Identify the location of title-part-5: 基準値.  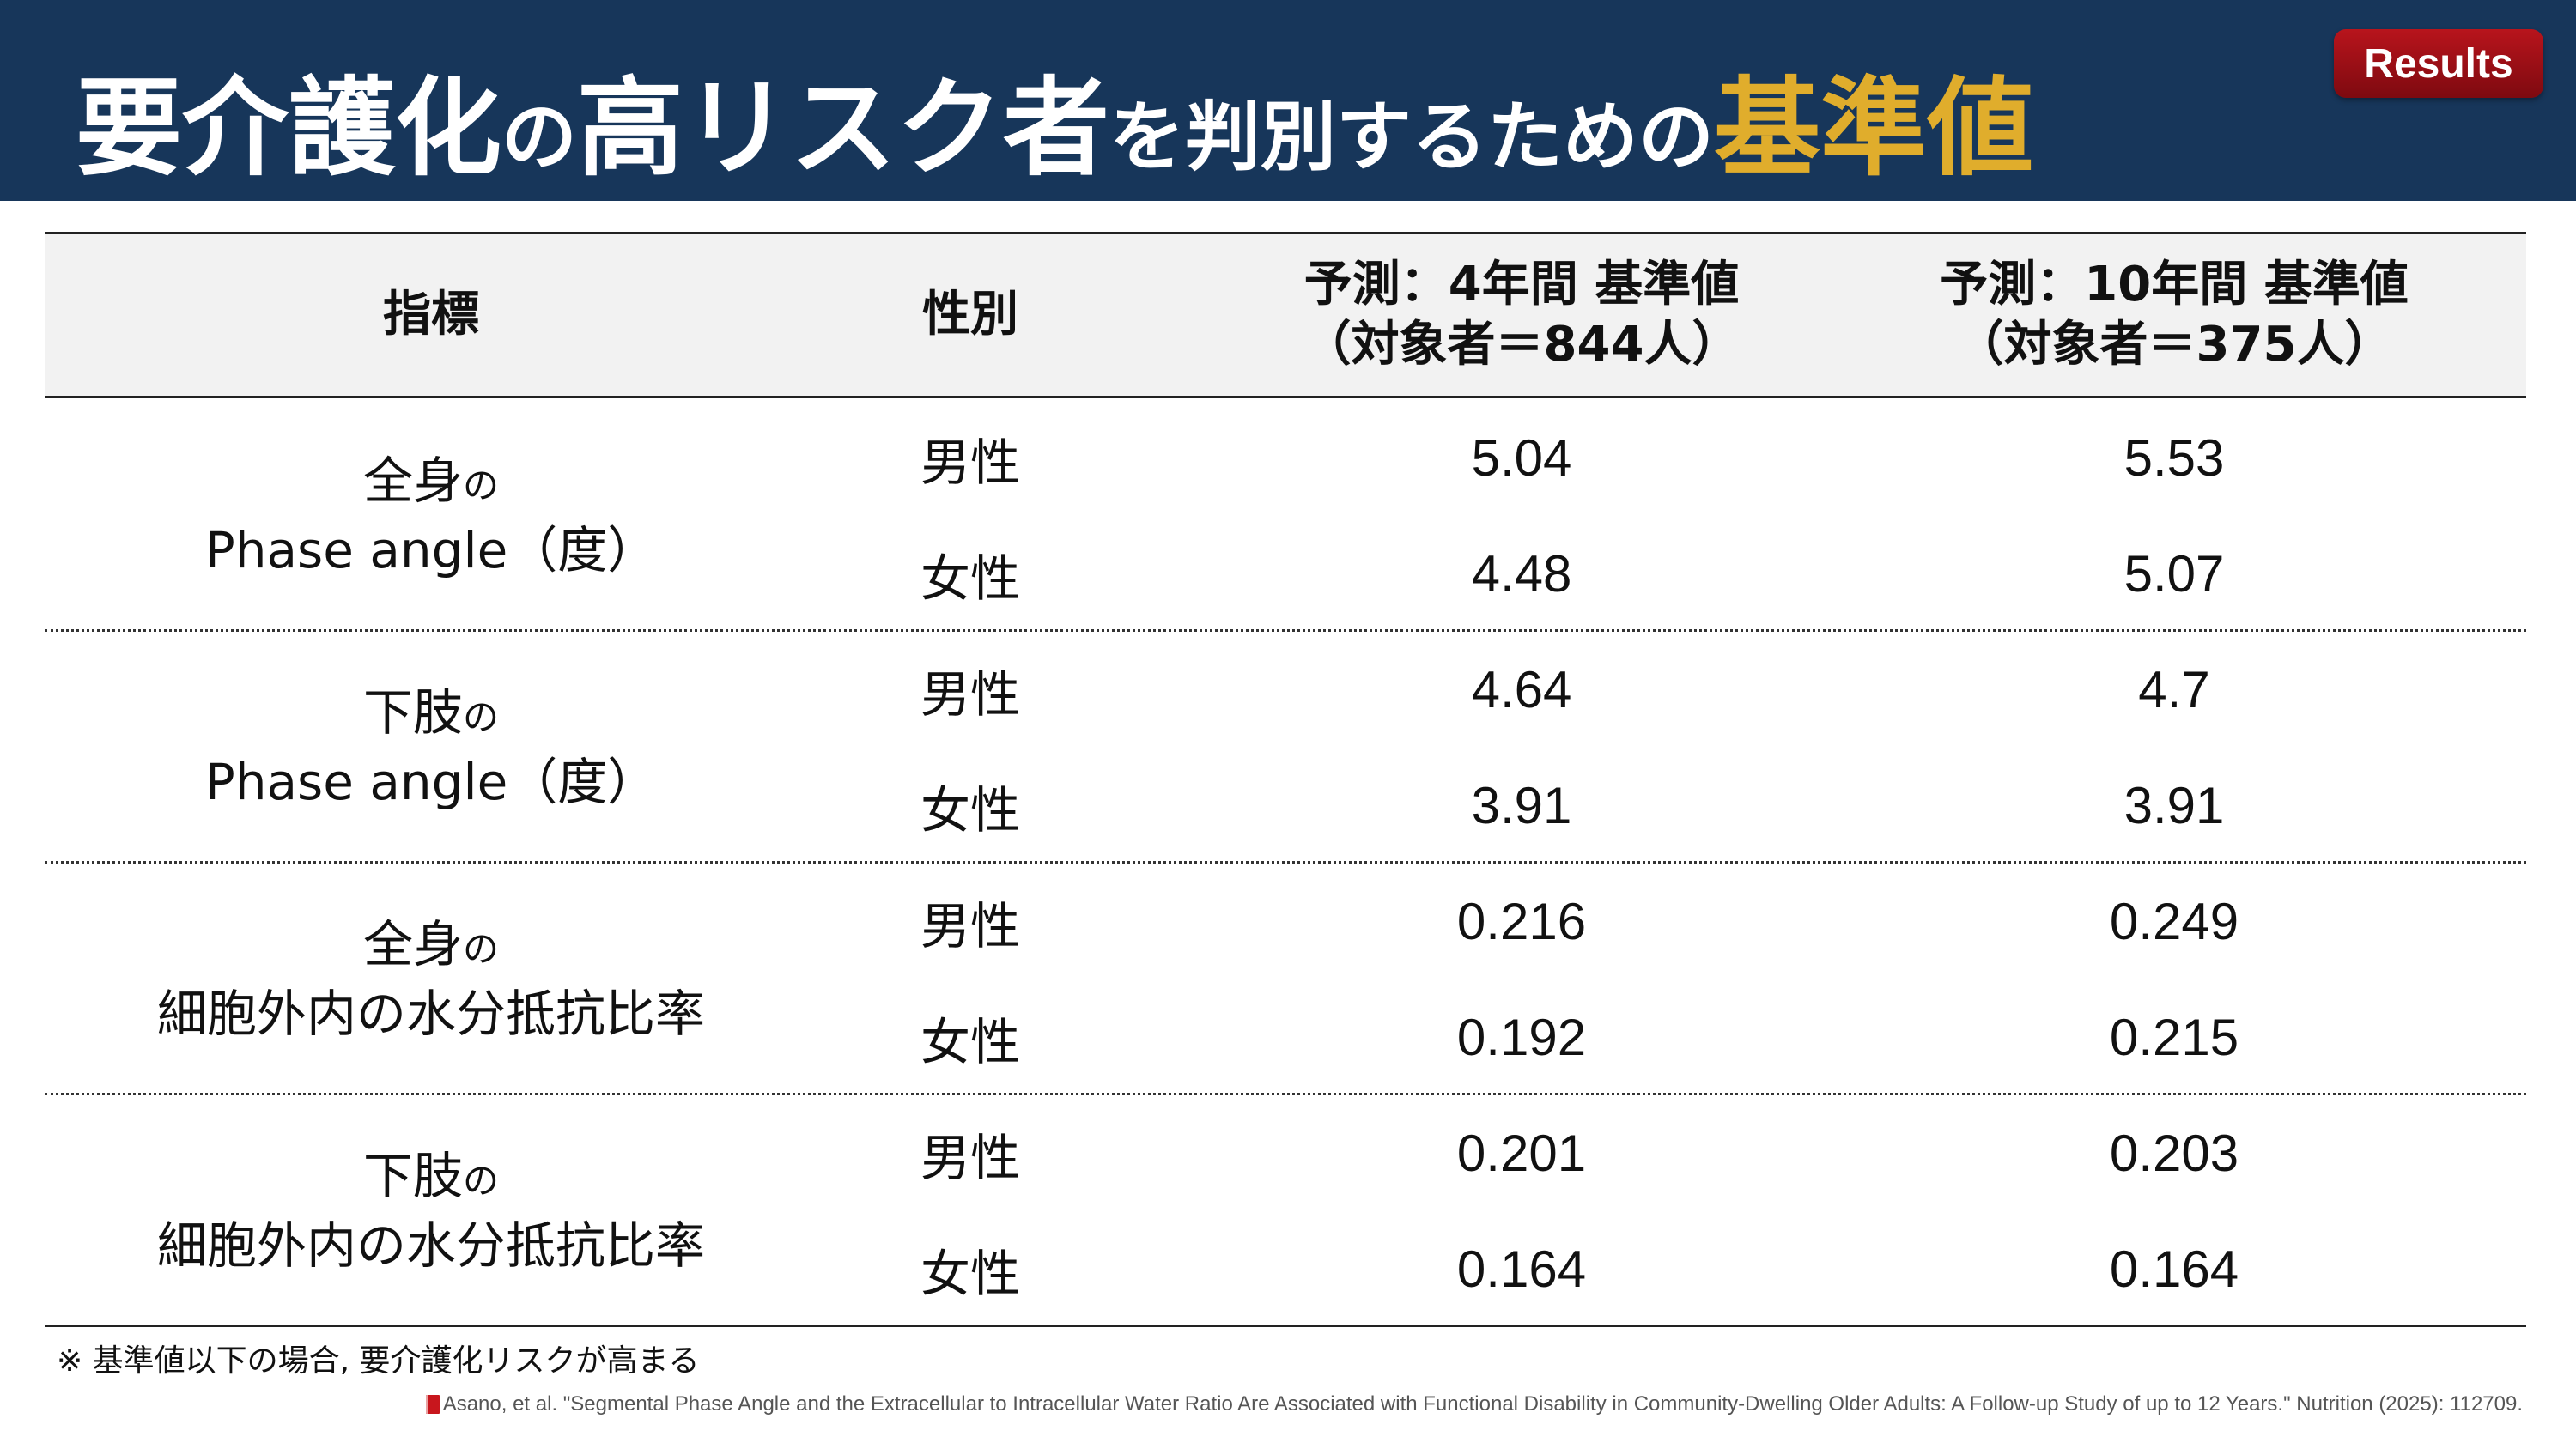
(1874, 129).